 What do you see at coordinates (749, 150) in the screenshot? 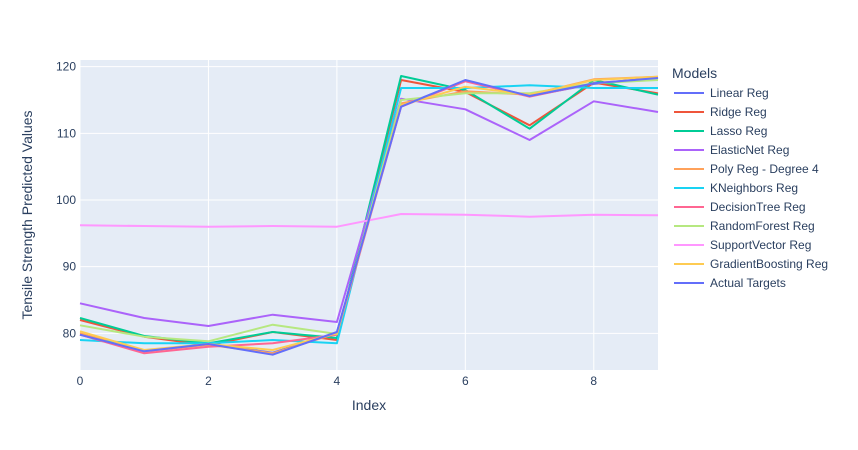
I see `legend-label: ElasticNet Reg` at bounding box center [749, 150].